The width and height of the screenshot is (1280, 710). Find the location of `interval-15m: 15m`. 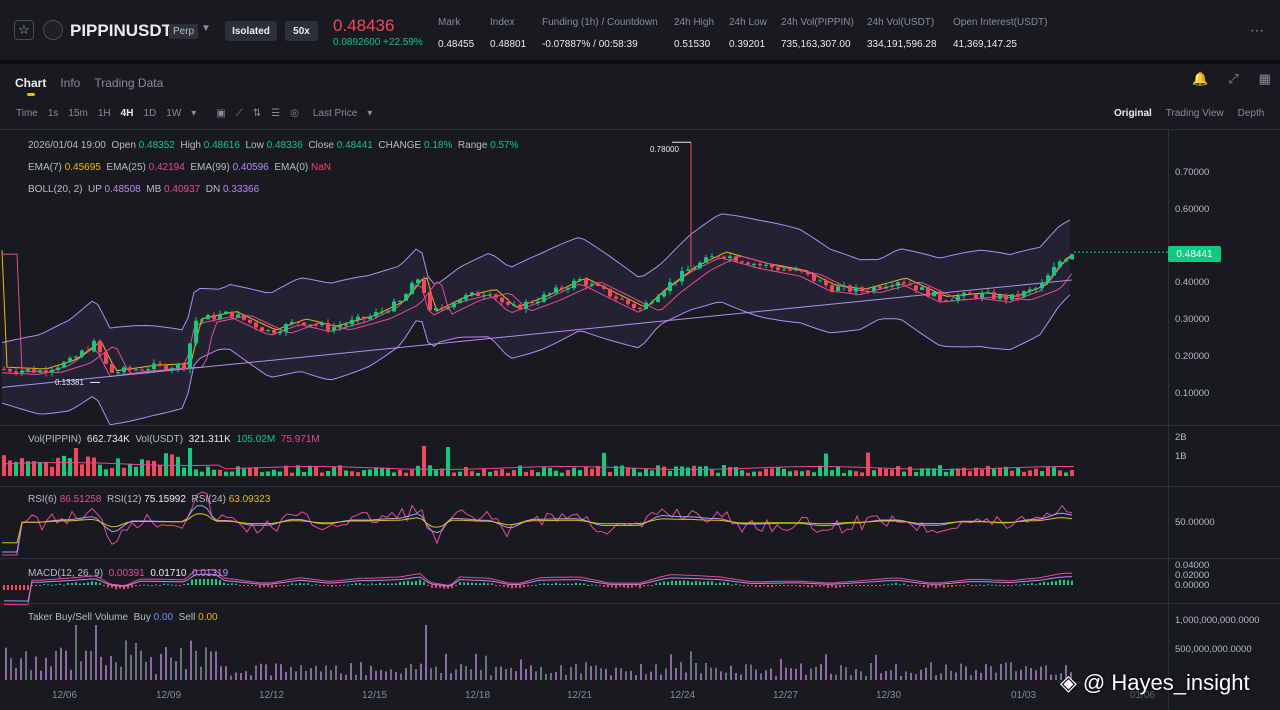

interval-15m: 15m is located at coordinates (78, 113).